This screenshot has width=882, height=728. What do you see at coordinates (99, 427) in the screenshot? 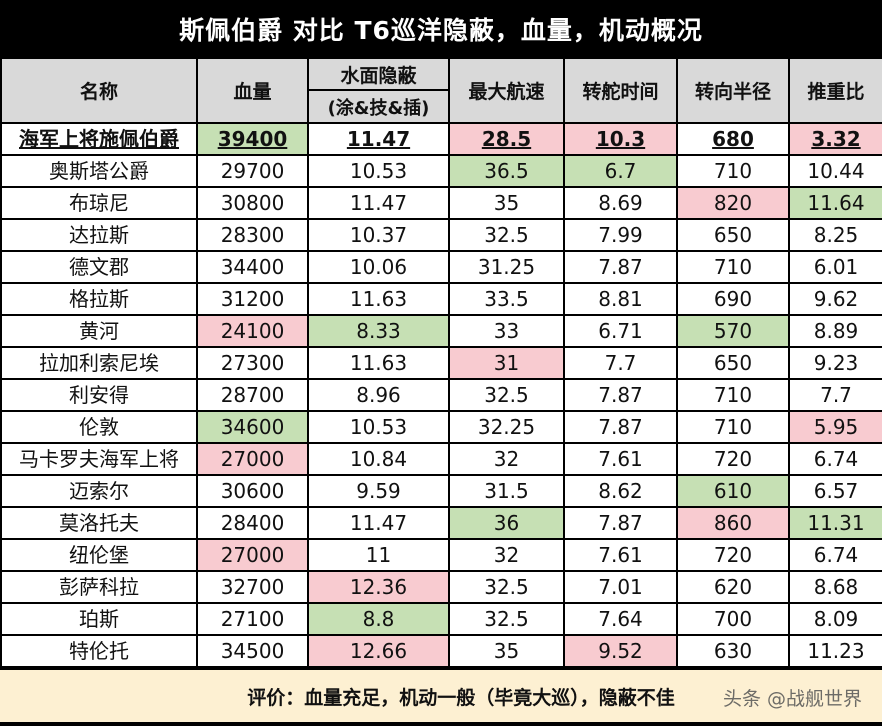
I see `ship-name: 伦敦` at bounding box center [99, 427].